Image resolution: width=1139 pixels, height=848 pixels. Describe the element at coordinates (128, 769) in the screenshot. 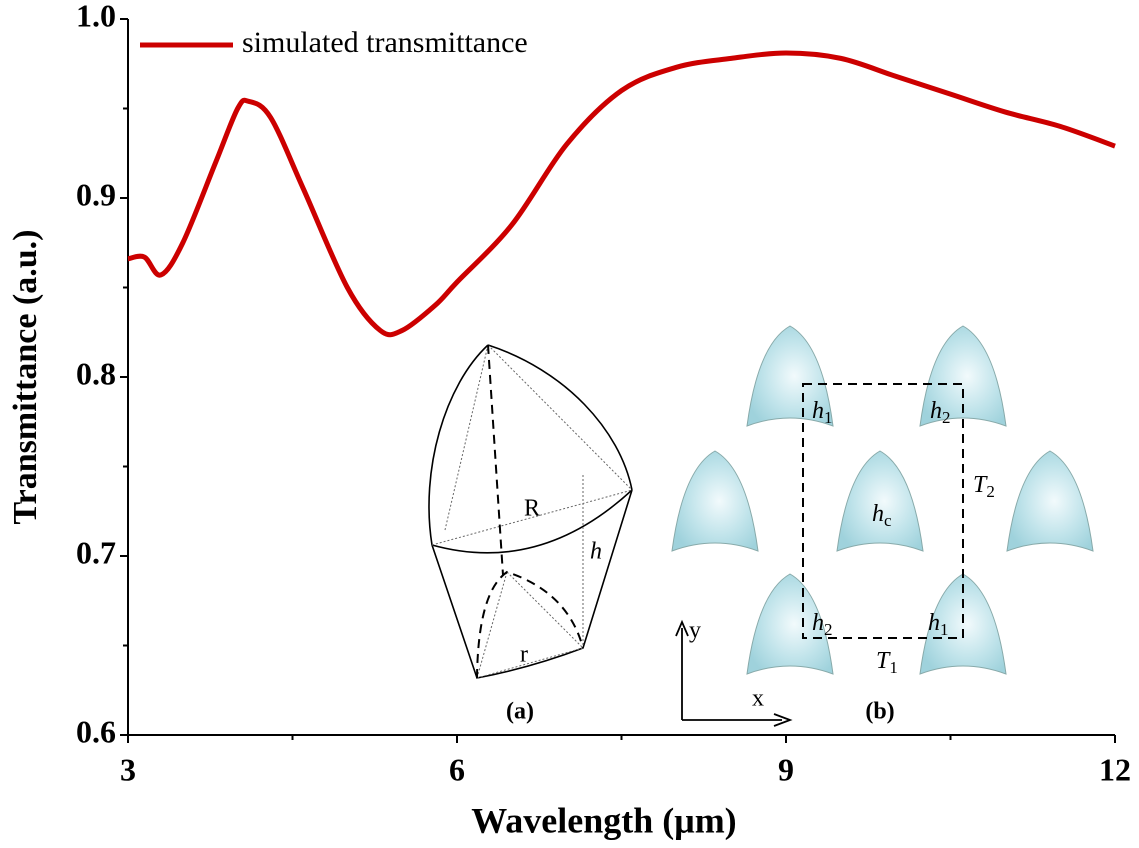

I see `x-tick-label: 3` at that location.